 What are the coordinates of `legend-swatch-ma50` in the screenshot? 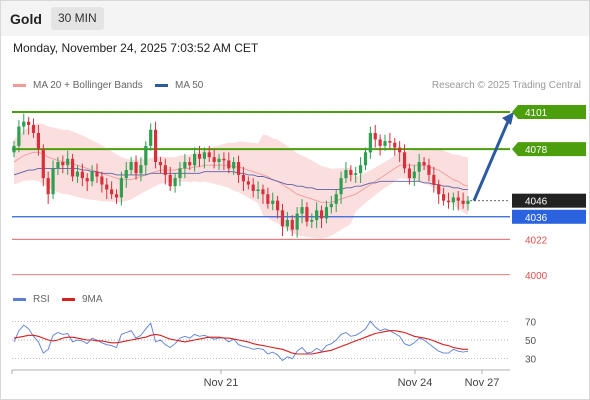 It's located at (161, 85).